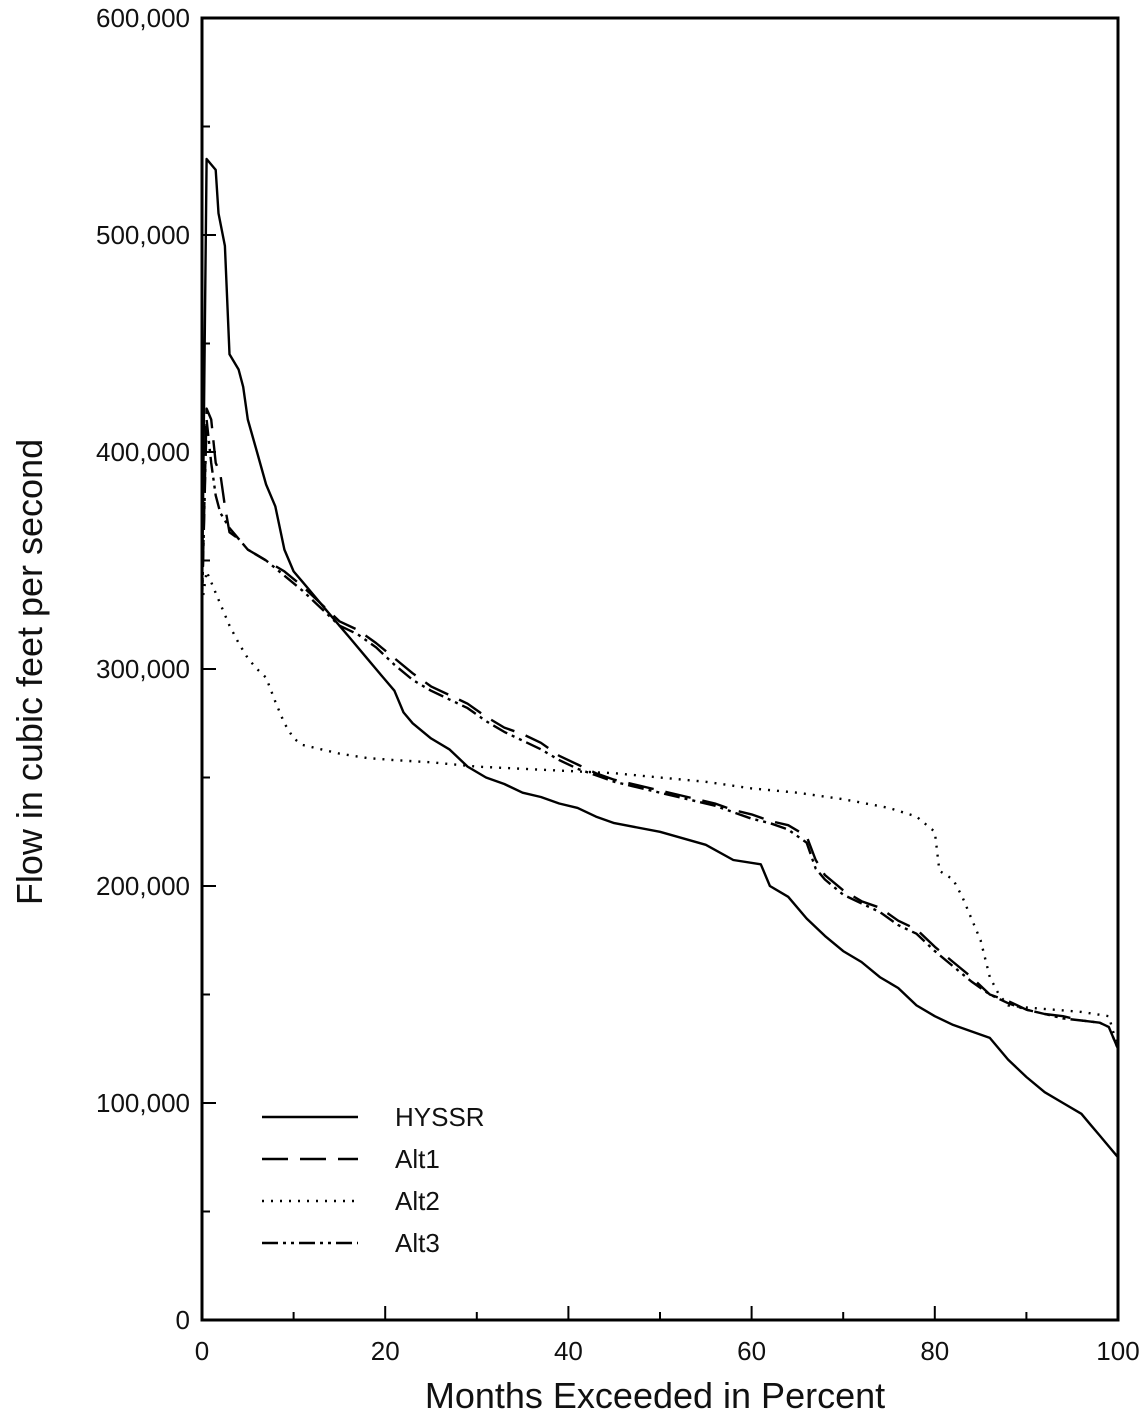  I want to click on x-tick-label: 0, so click(202, 1351).